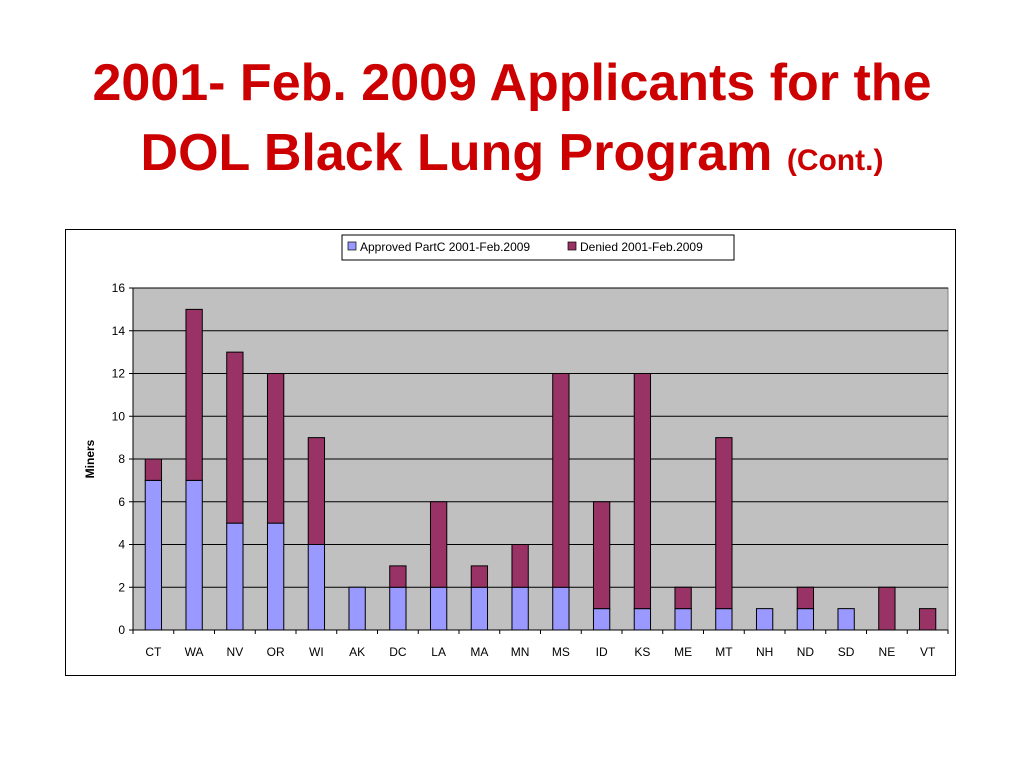 The width and height of the screenshot is (1024, 768). I want to click on bar-segment-approved-ma, so click(479, 608).